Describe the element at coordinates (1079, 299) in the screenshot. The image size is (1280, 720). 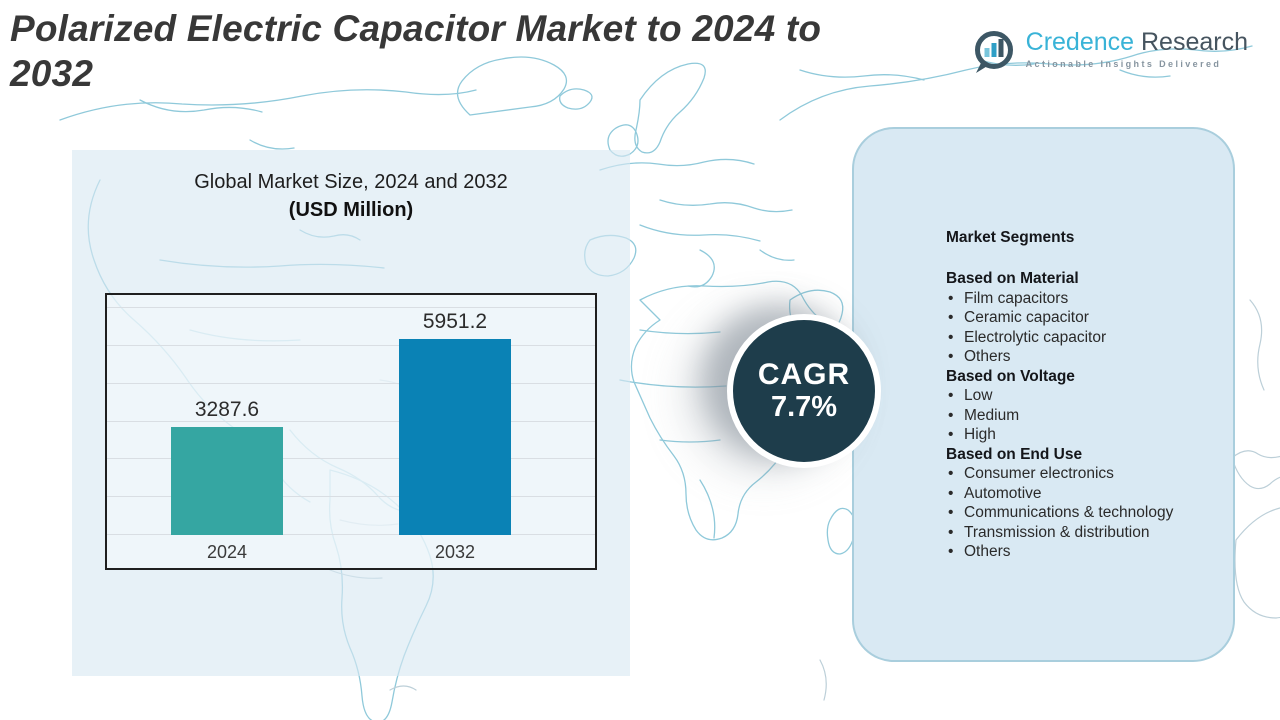
I see `list-item: • Film capacitors` at that location.